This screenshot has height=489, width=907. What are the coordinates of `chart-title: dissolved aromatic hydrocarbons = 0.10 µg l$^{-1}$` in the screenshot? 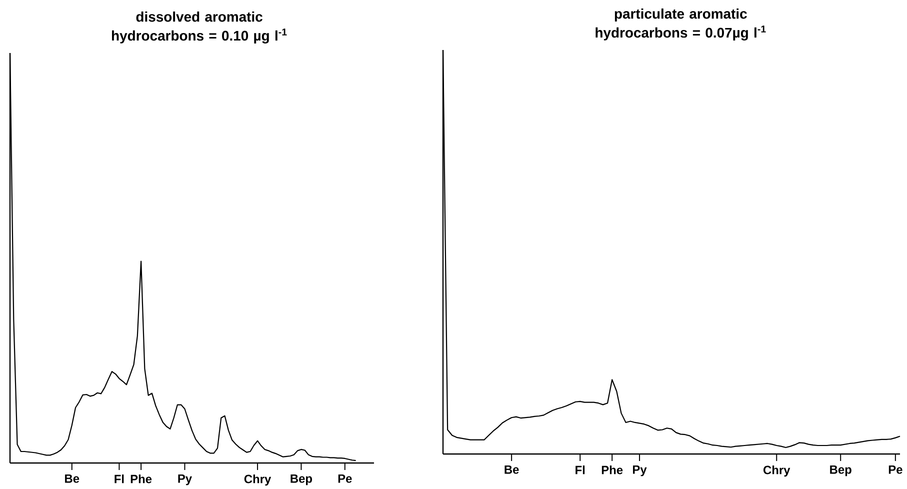 It's located at (199, 28).